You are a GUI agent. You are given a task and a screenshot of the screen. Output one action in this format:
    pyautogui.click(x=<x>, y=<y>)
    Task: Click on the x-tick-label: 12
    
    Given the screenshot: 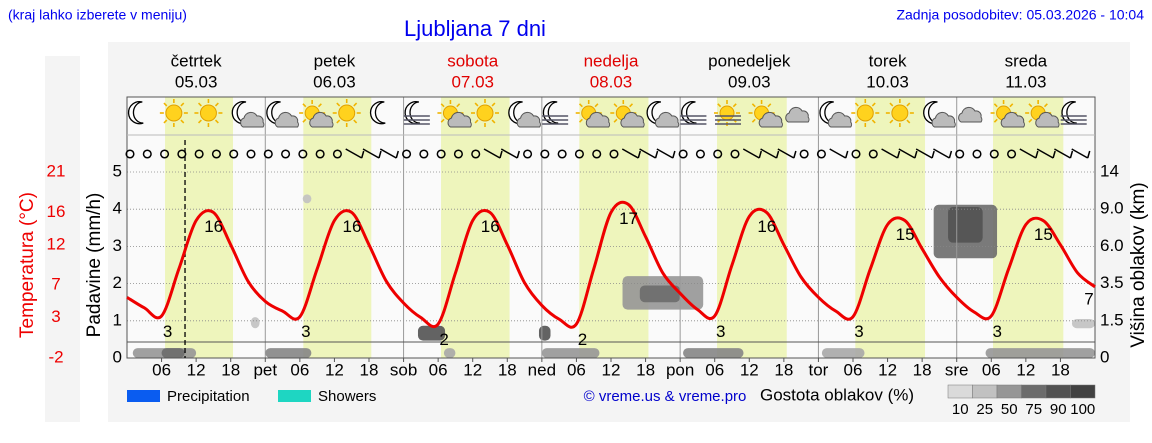 What is the action you would take?
    pyautogui.click(x=472, y=369)
    